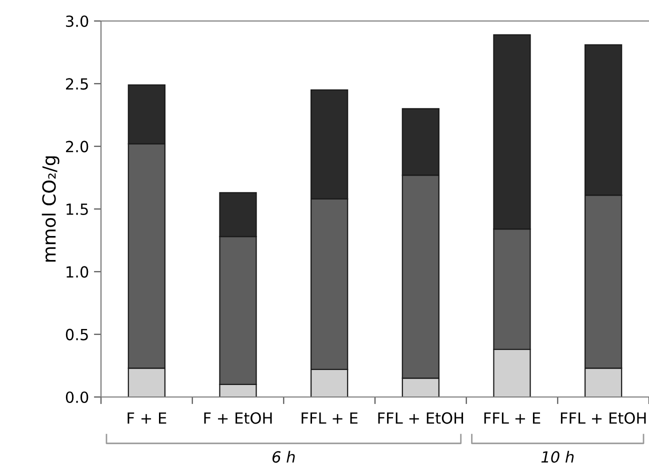 Image resolution: width=649 pixels, height=465 pixels. Describe the element at coordinates (77, 397) in the screenshot. I see `y-tick-label: 0.0` at that location.